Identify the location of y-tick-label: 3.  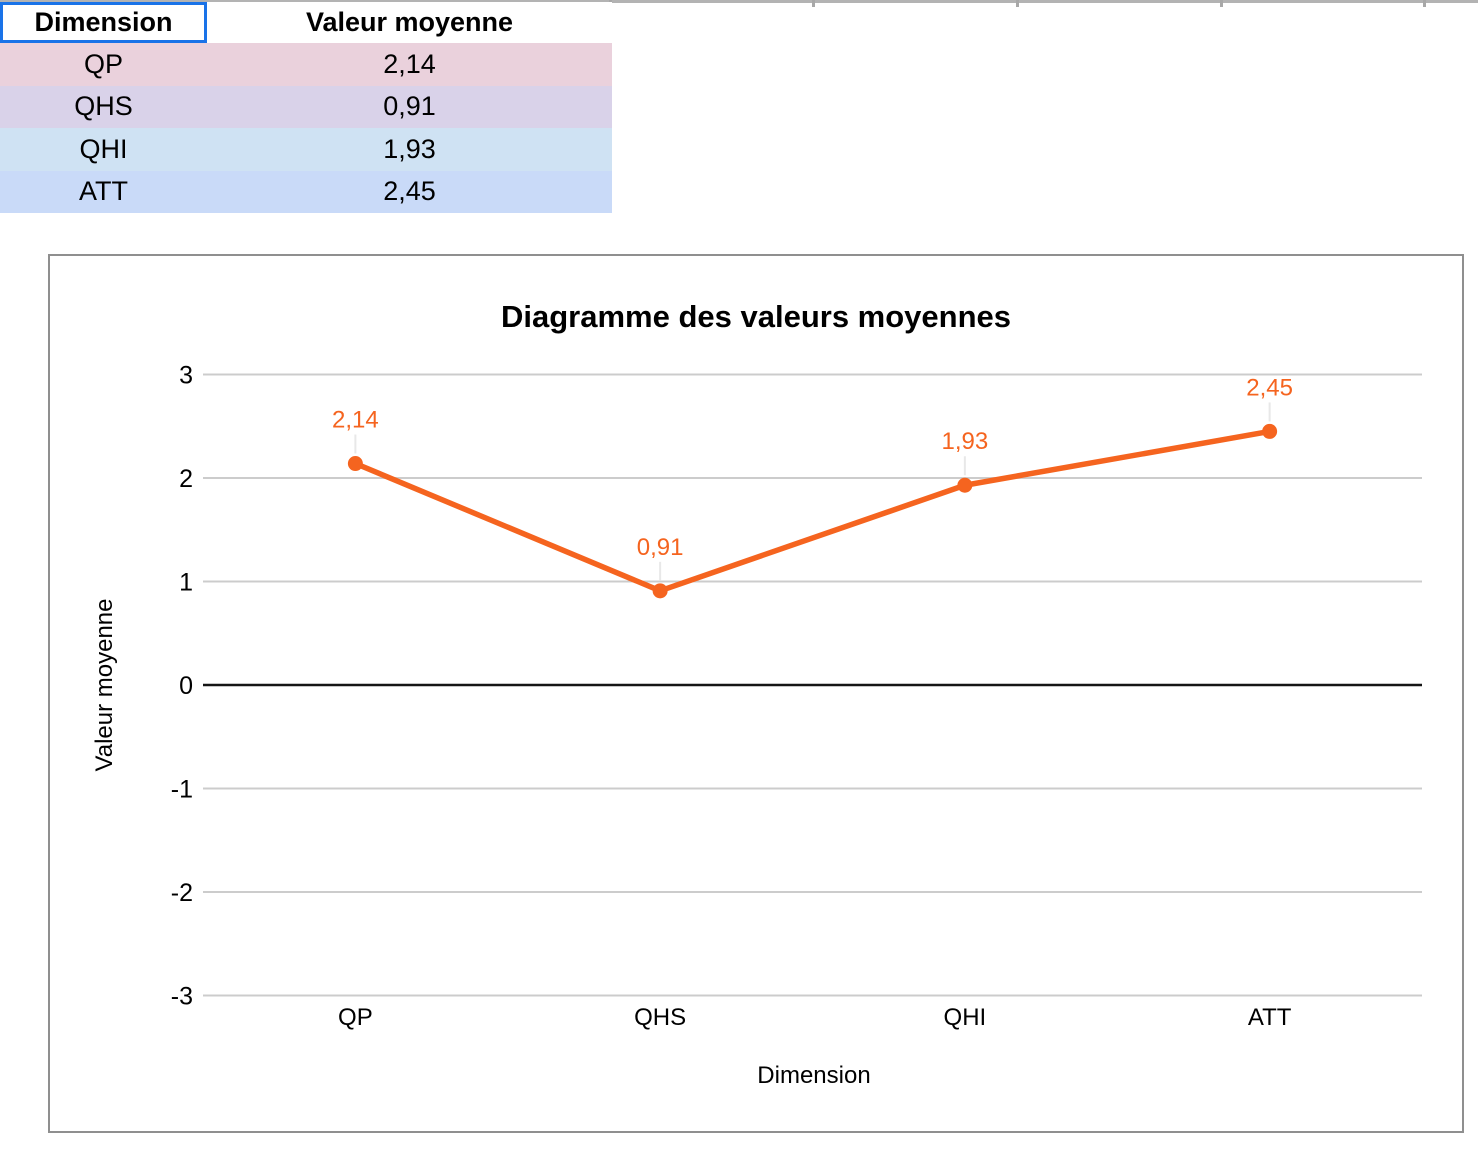
(186, 376).